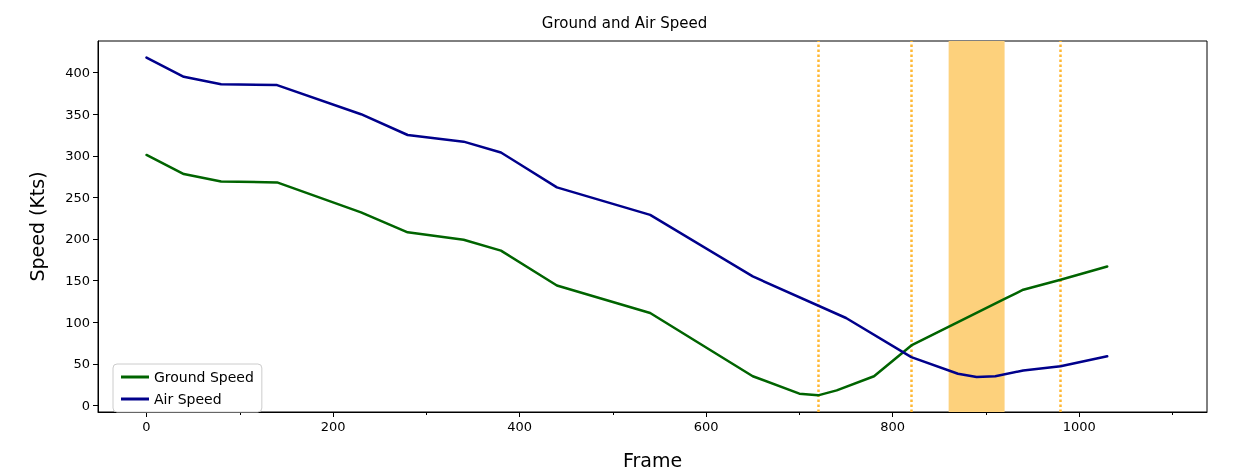 This screenshot has height=474, width=1249. Describe the element at coordinates (77, 322) in the screenshot. I see `y-tick-label: 100` at that location.